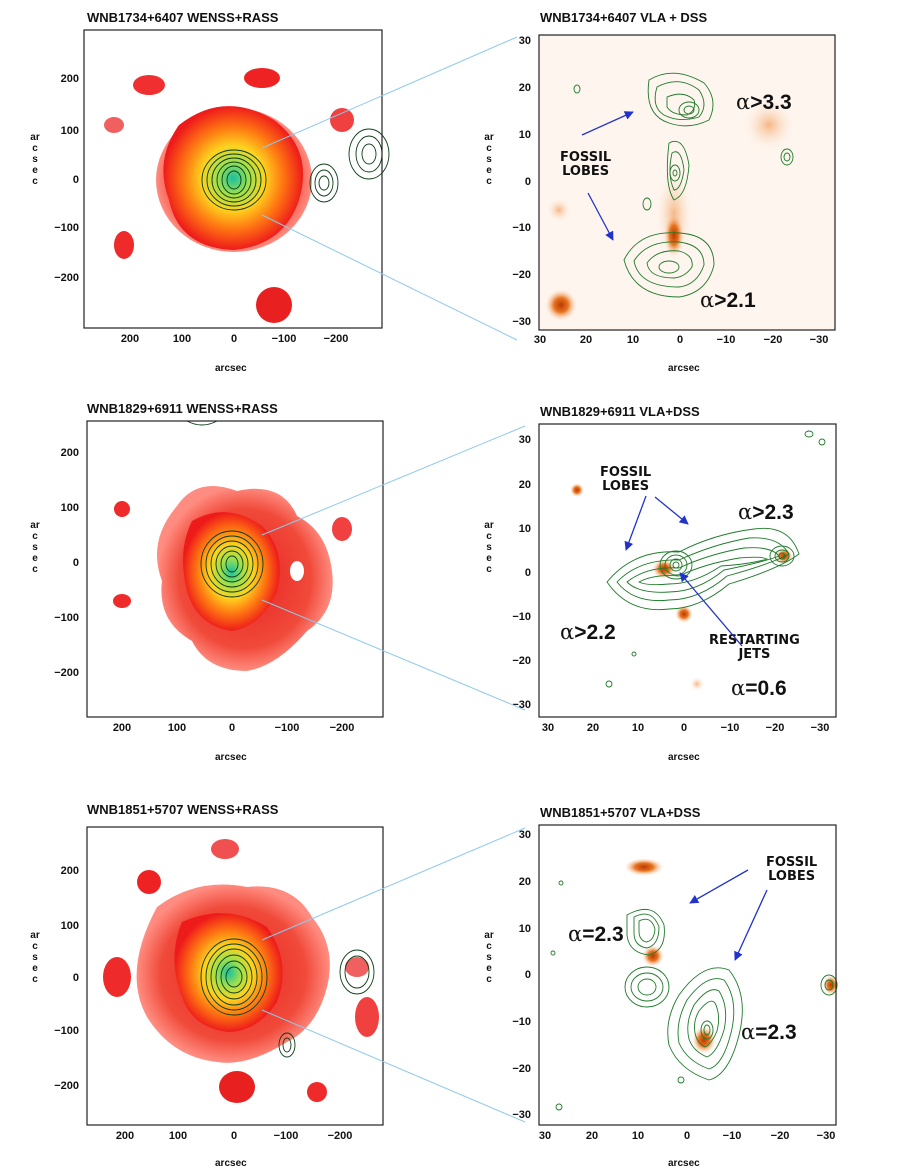  Describe the element at coordinates (66, 1086) in the screenshot. I see `panel5-ytick: −200` at that location.